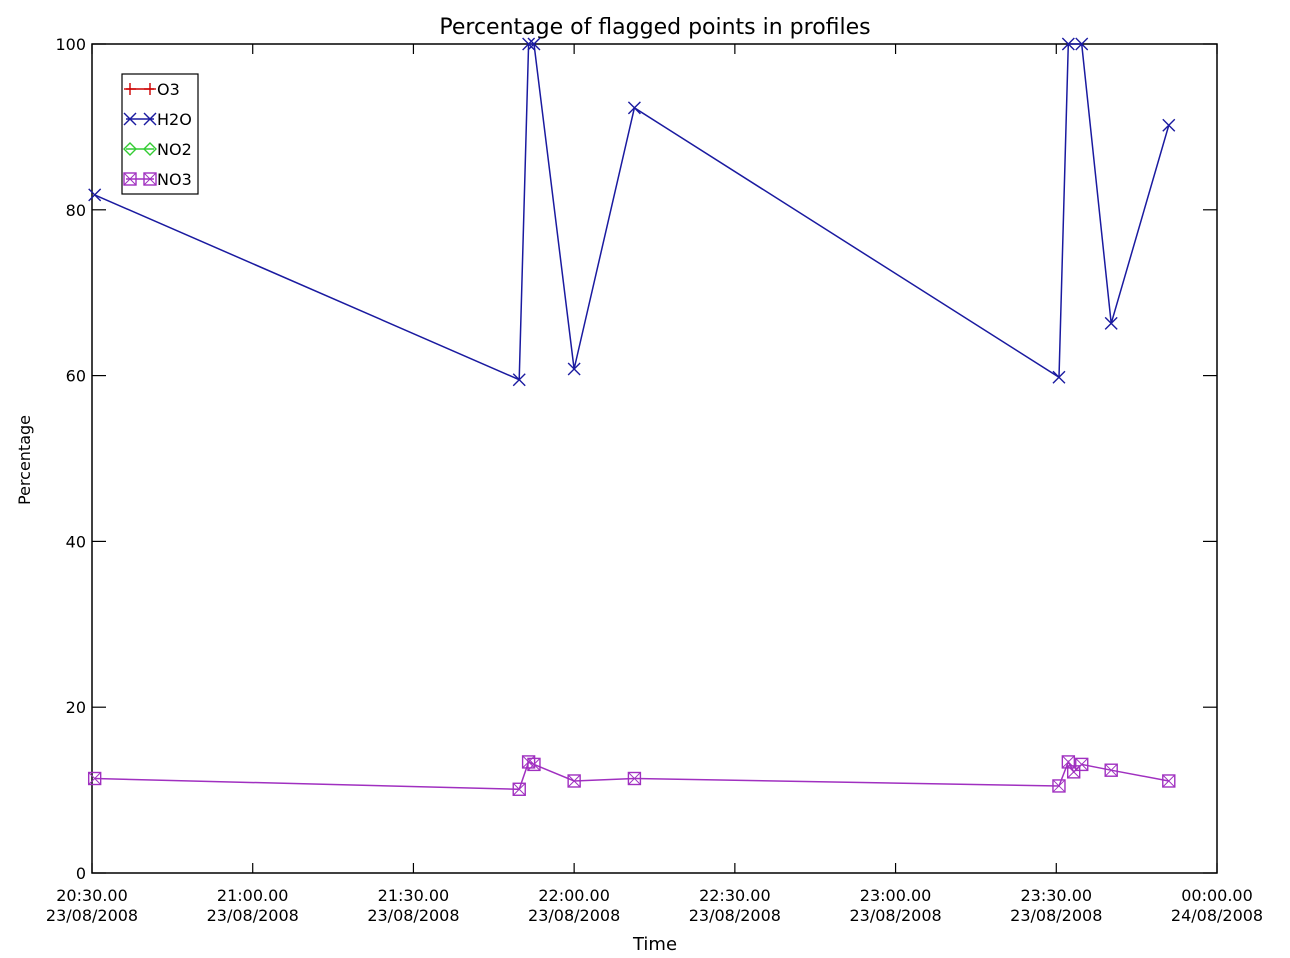 Image resolution: width=1290 pixels, height=958 pixels. What do you see at coordinates (574, 895) in the screenshot?
I see `x-tick-label-time: 22:00.00` at bounding box center [574, 895].